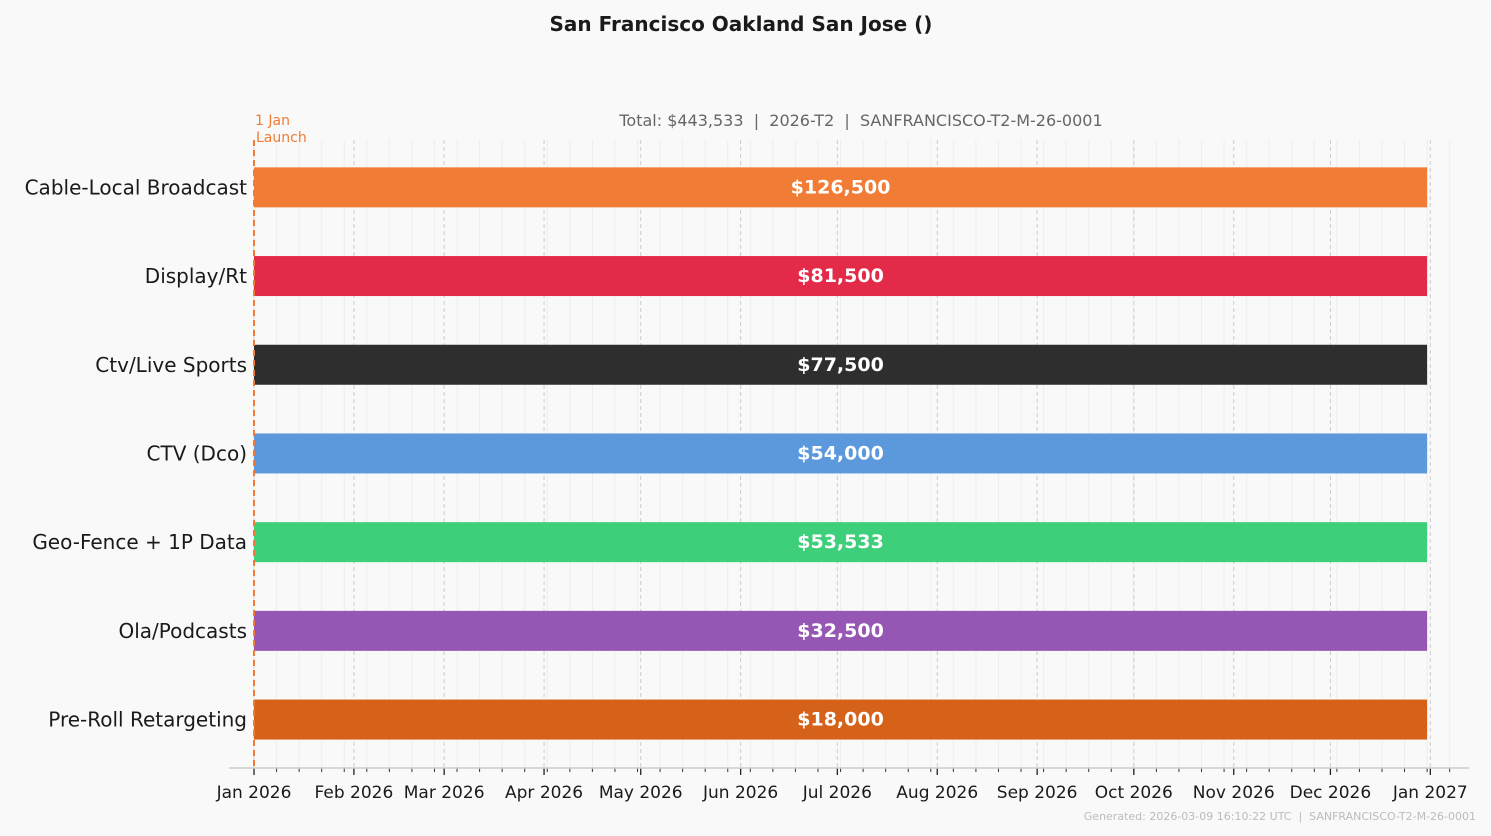 The image size is (1491, 836). I want to click on x-tick-label: Jan 2027, so click(1430, 793).